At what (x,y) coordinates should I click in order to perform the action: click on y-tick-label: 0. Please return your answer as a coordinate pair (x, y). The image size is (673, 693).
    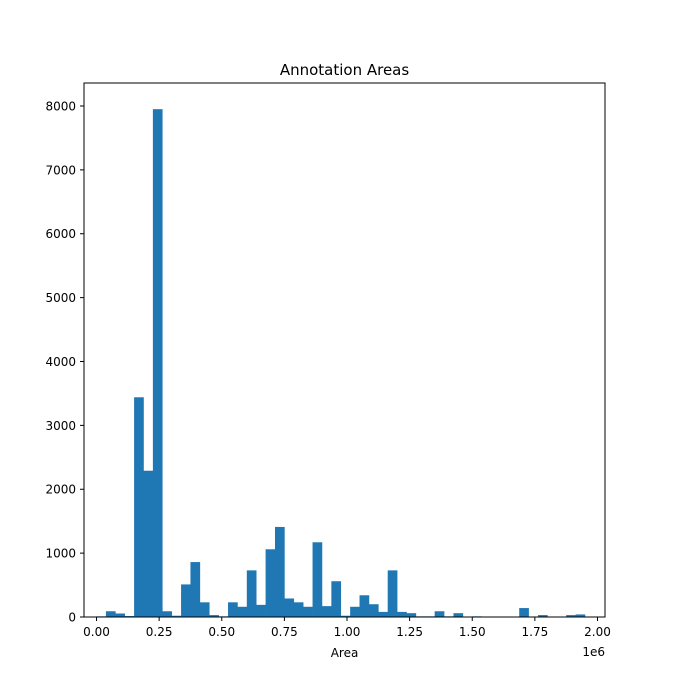
    Looking at the image, I should click on (72, 618).